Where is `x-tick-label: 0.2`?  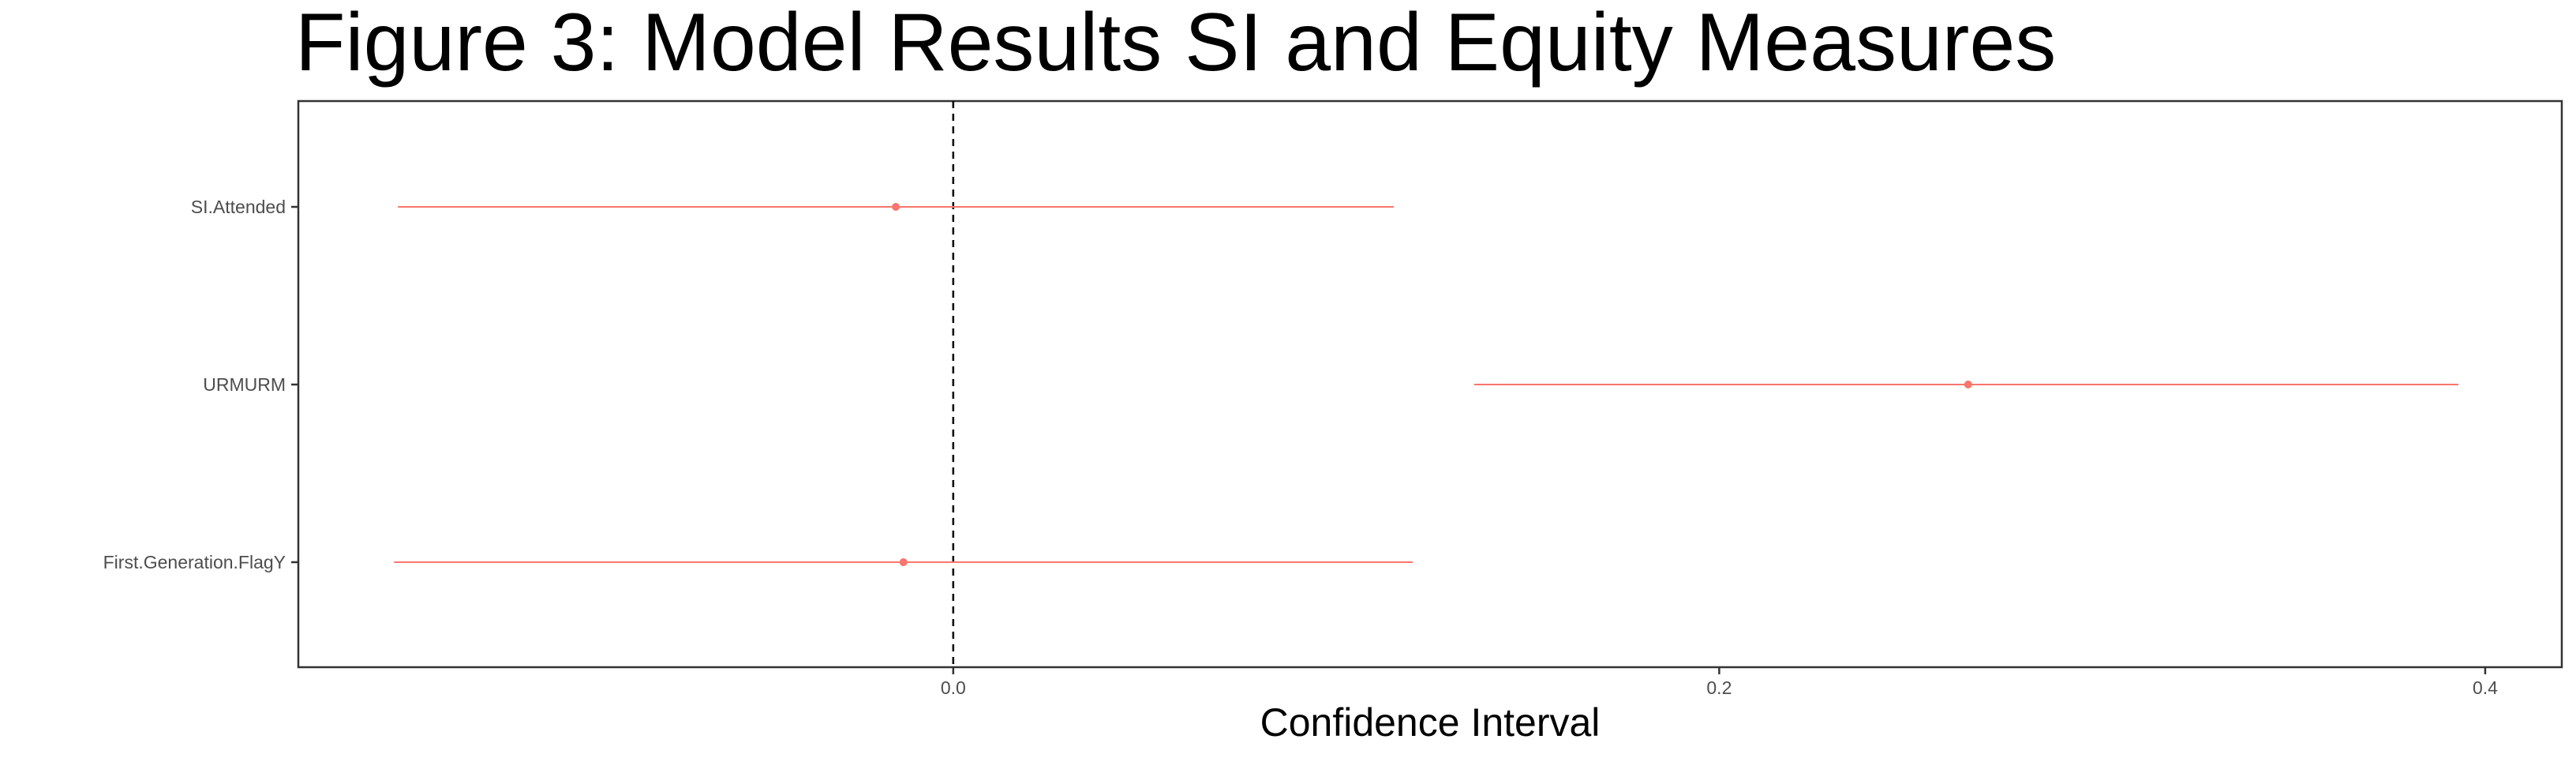
x-tick-label: 0.2 is located at coordinates (1719, 687).